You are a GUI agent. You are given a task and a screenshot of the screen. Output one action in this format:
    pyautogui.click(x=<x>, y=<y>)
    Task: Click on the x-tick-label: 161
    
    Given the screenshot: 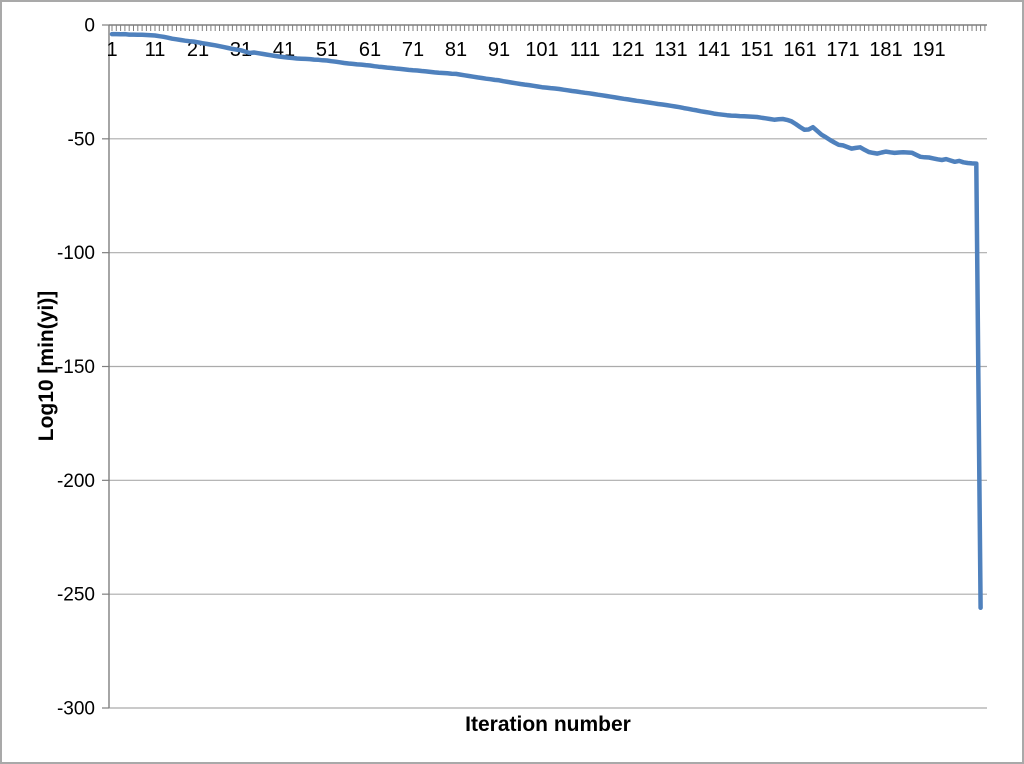 What is the action you would take?
    pyautogui.click(x=799, y=50)
    